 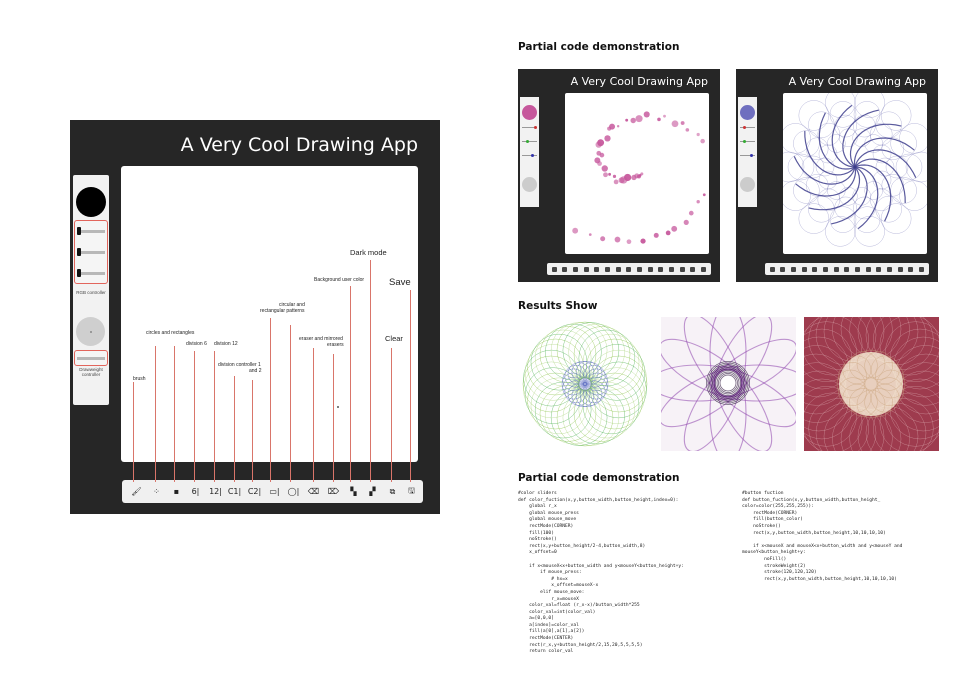 What do you see at coordinates (558, 306) in the screenshot?
I see `section-title-results: Results Show` at bounding box center [558, 306].